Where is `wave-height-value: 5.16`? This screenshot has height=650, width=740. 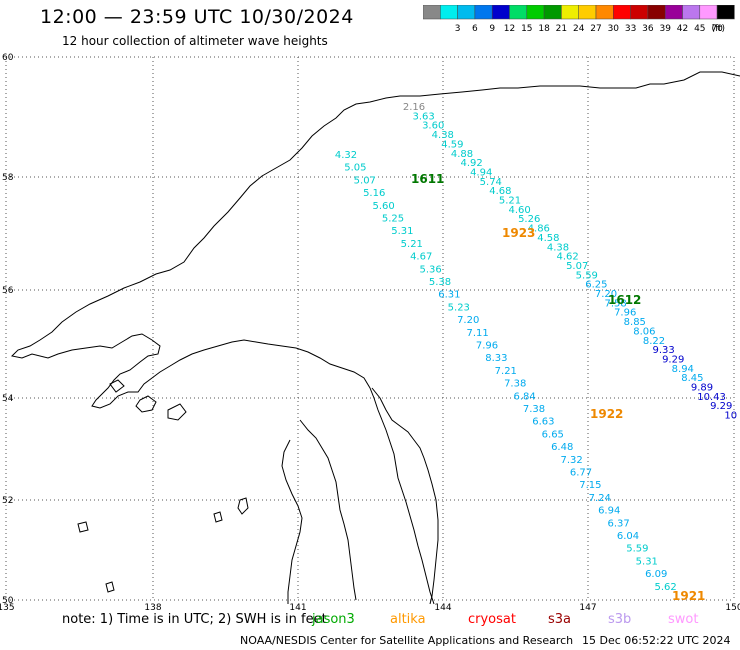
wave-height-value: 5.16 is located at coordinates (374, 193).